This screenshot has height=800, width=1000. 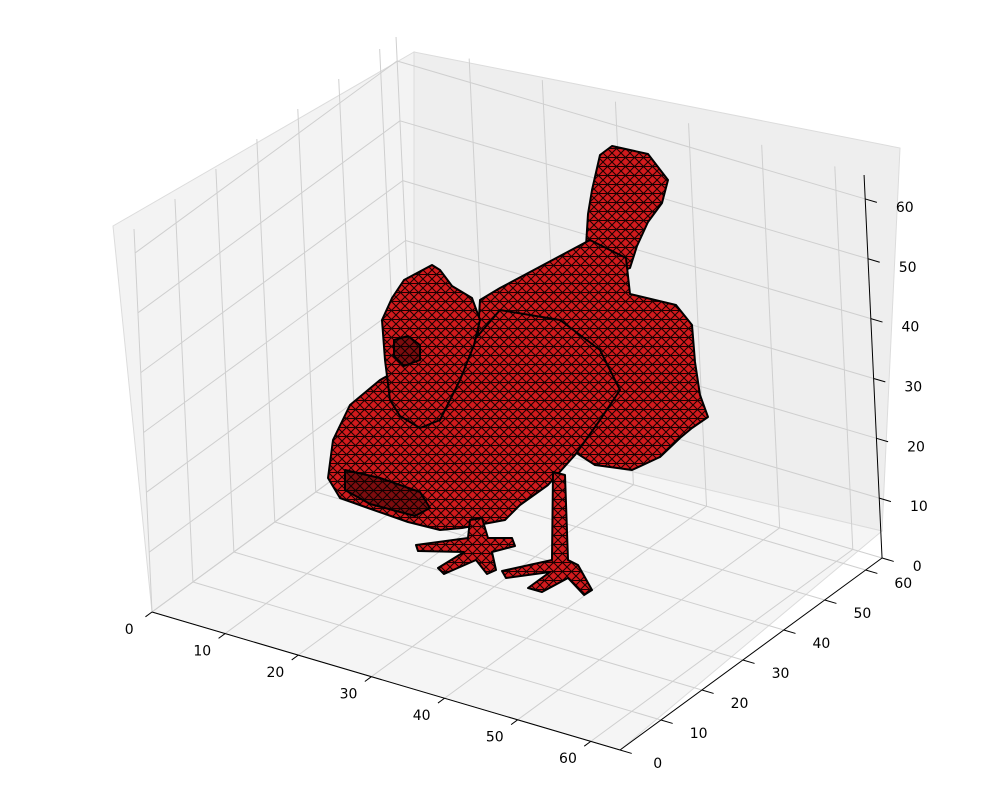 I want to click on y-tick-label: 20, so click(x=740, y=704).